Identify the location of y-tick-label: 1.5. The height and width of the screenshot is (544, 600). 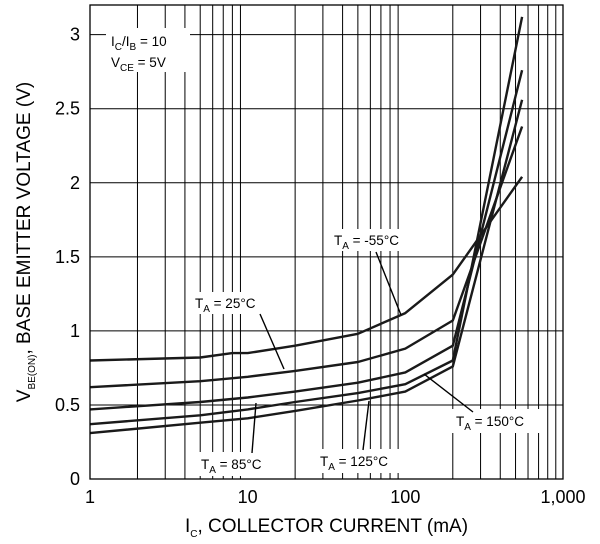
(67, 257).